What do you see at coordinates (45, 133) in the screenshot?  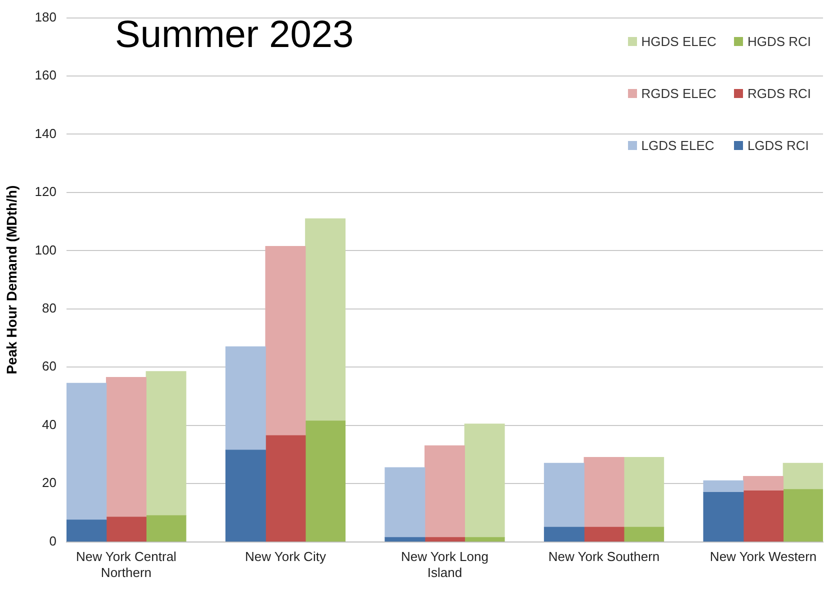 I see `y-tick-label: 140` at bounding box center [45, 133].